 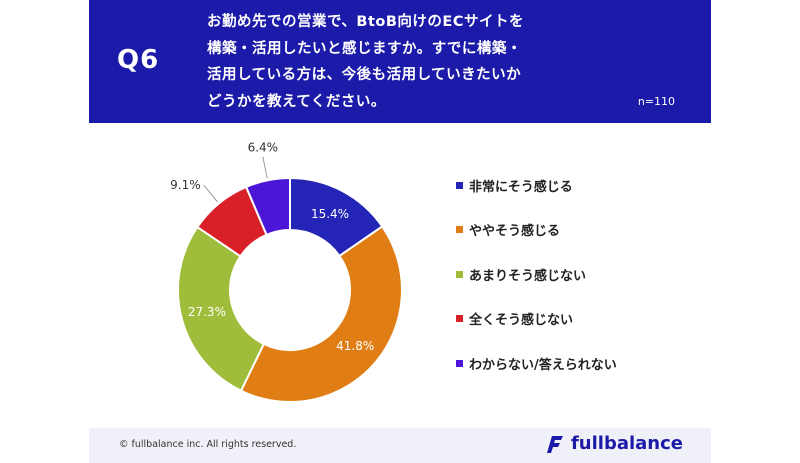 I want to click on legend-item: 全くそう感じない, so click(x=536, y=319).